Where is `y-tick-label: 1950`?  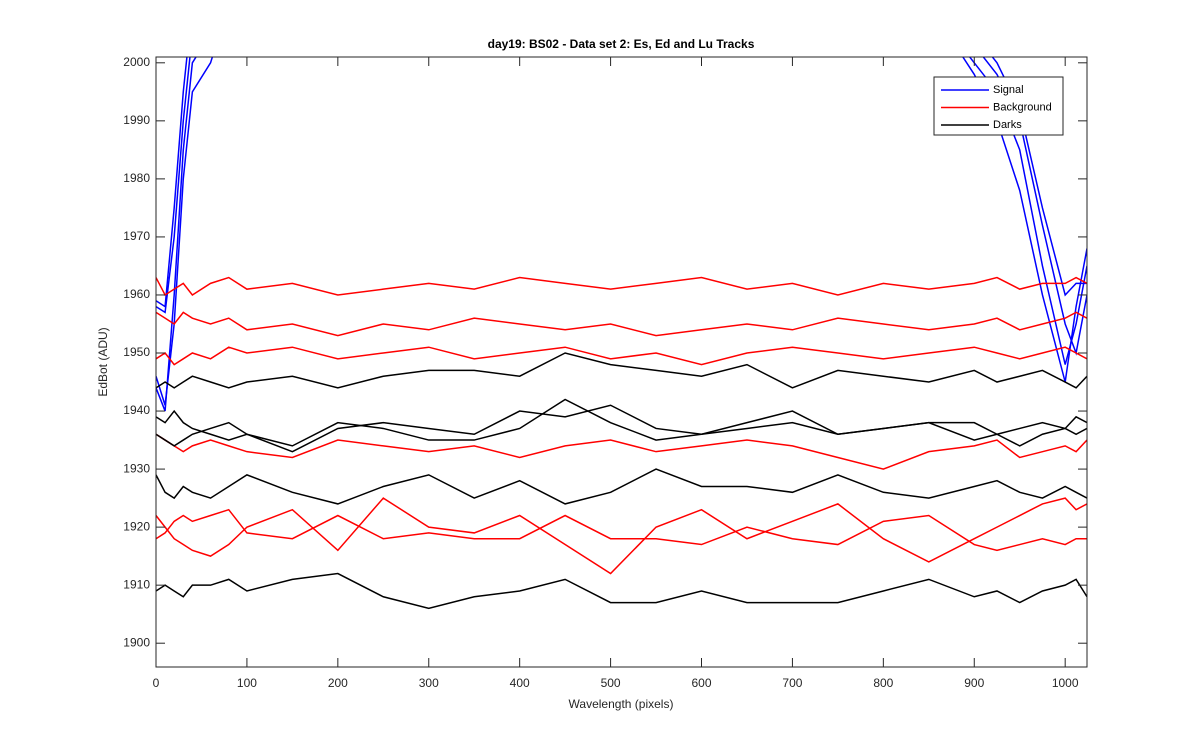 y-tick-label: 1950 is located at coordinates (136, 352).